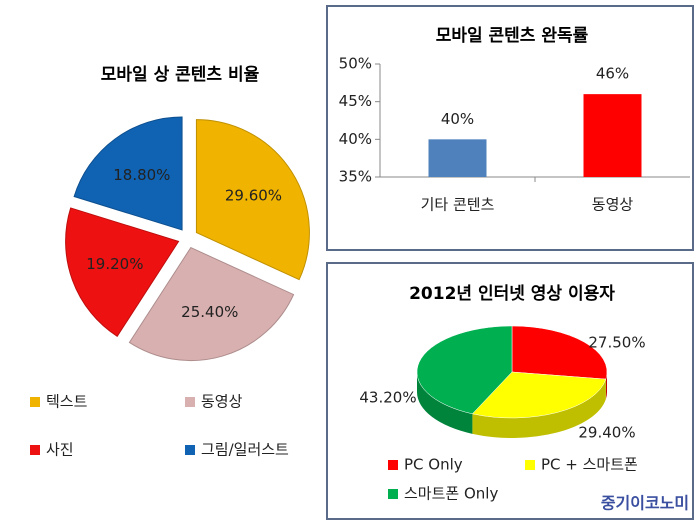  I want to click on data-label: 27.50%, so click(616, 343).